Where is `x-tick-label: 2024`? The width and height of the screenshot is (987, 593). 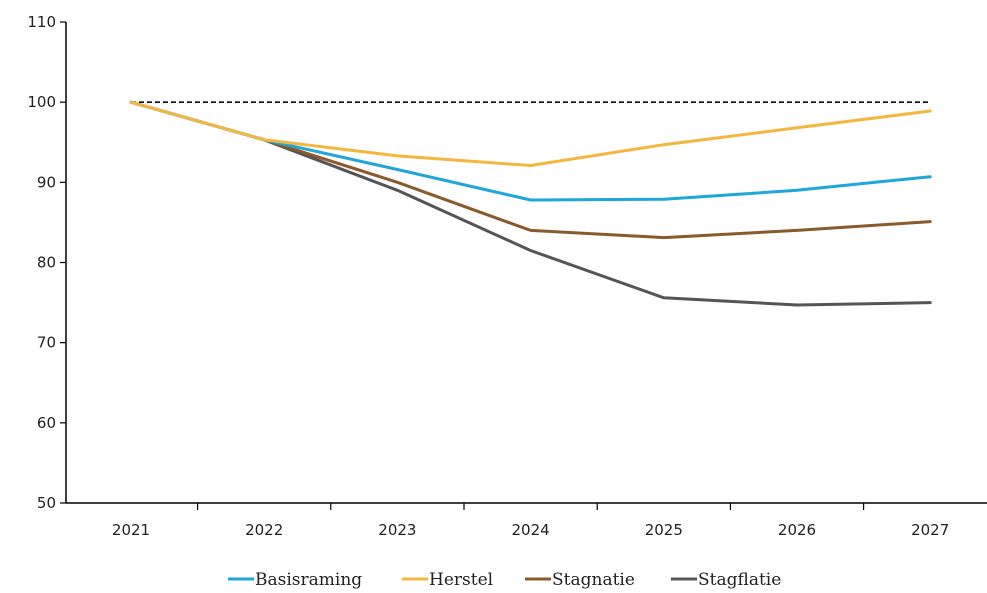
x-tick-label: 2024 is located at coordinates (531, 530).